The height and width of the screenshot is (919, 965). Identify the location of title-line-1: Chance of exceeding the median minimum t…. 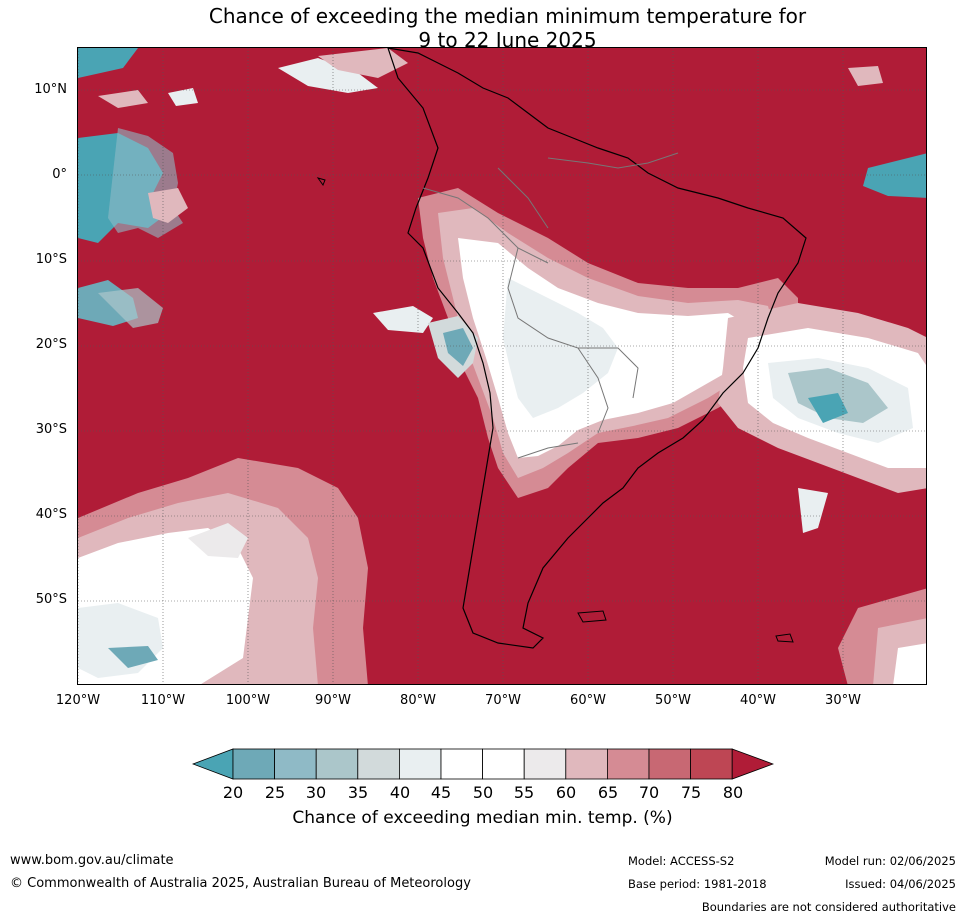
(507, 16).